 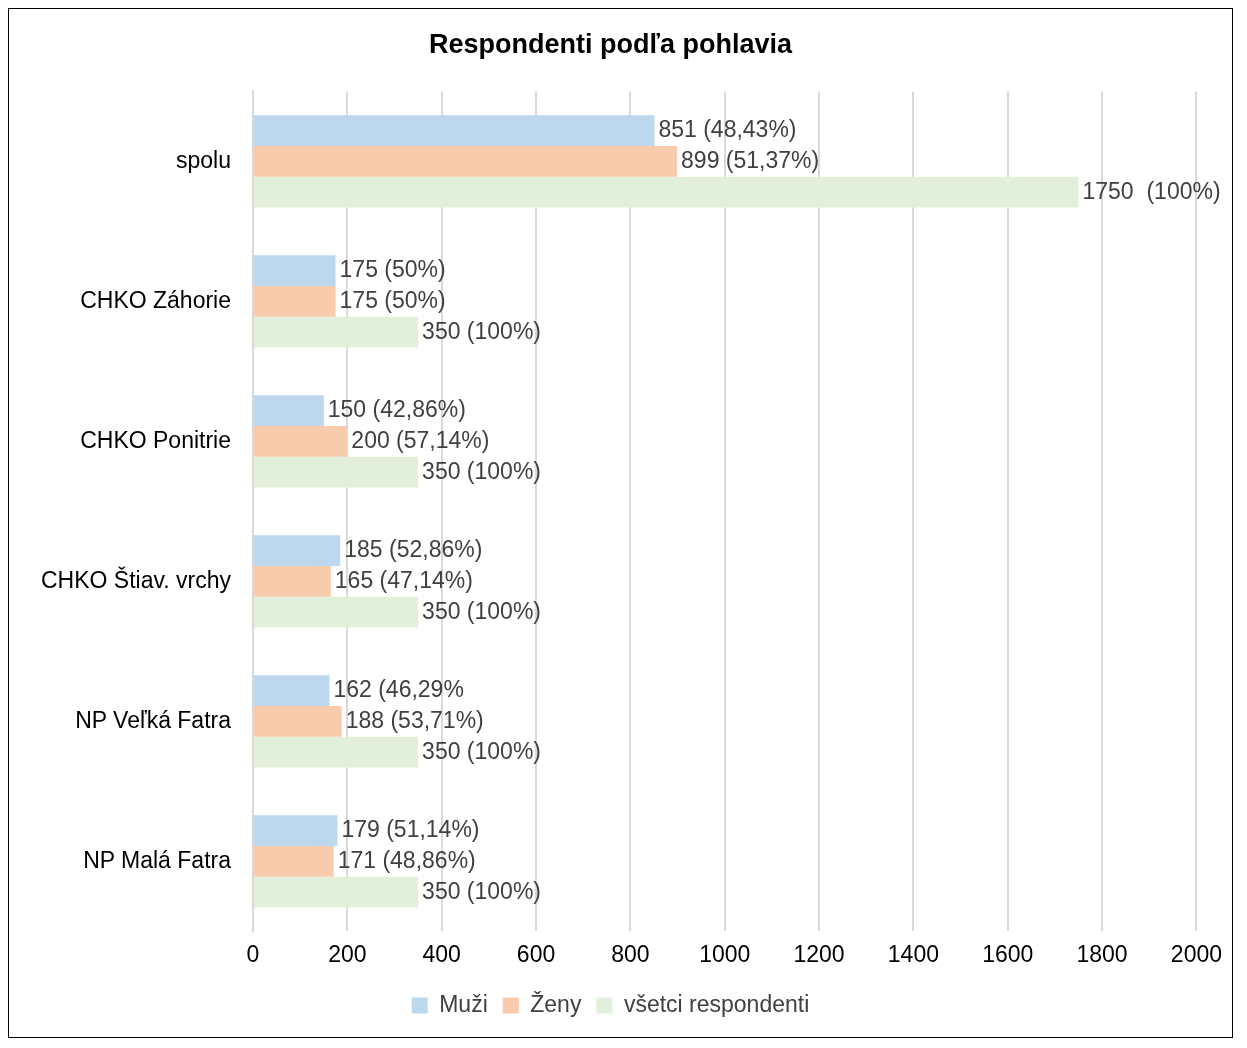 What do you see at coordinates (136, 579) in the screenshot?
I see `y-tick-label: CHKO Štiav. vrchy` at bounding box center [136, 579].